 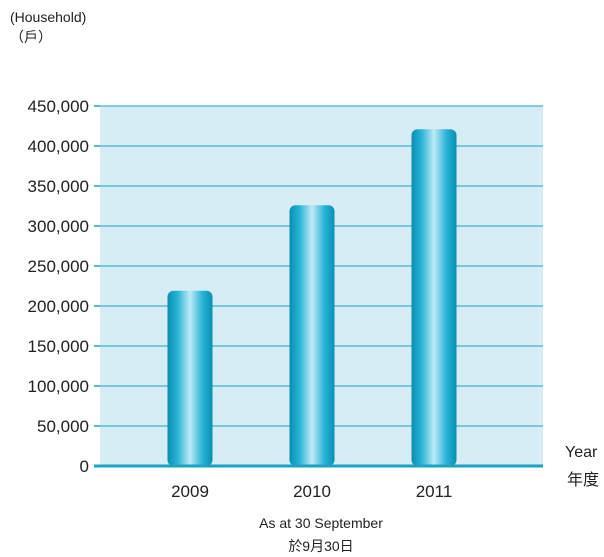 What do you see at coordinates (190, 491) in the screenshot?
I see `x-tick-label: 2009` at bounding box center [190, 491].